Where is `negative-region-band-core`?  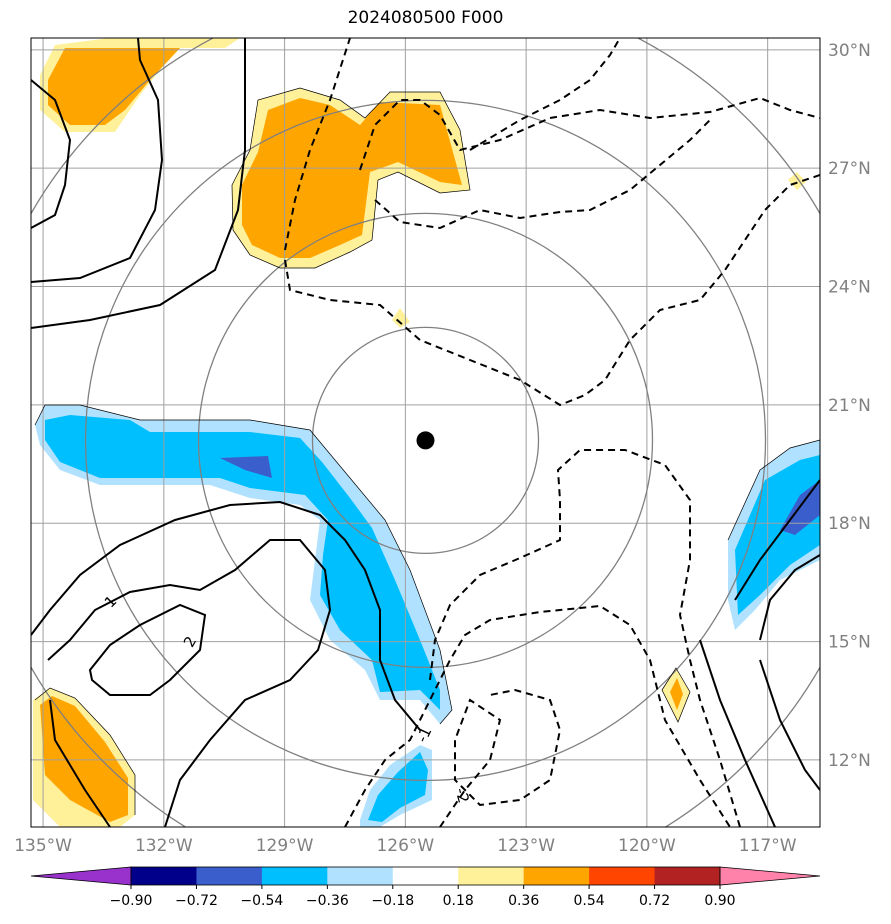 negative-region-band-core is located at coordinates (242, 562).